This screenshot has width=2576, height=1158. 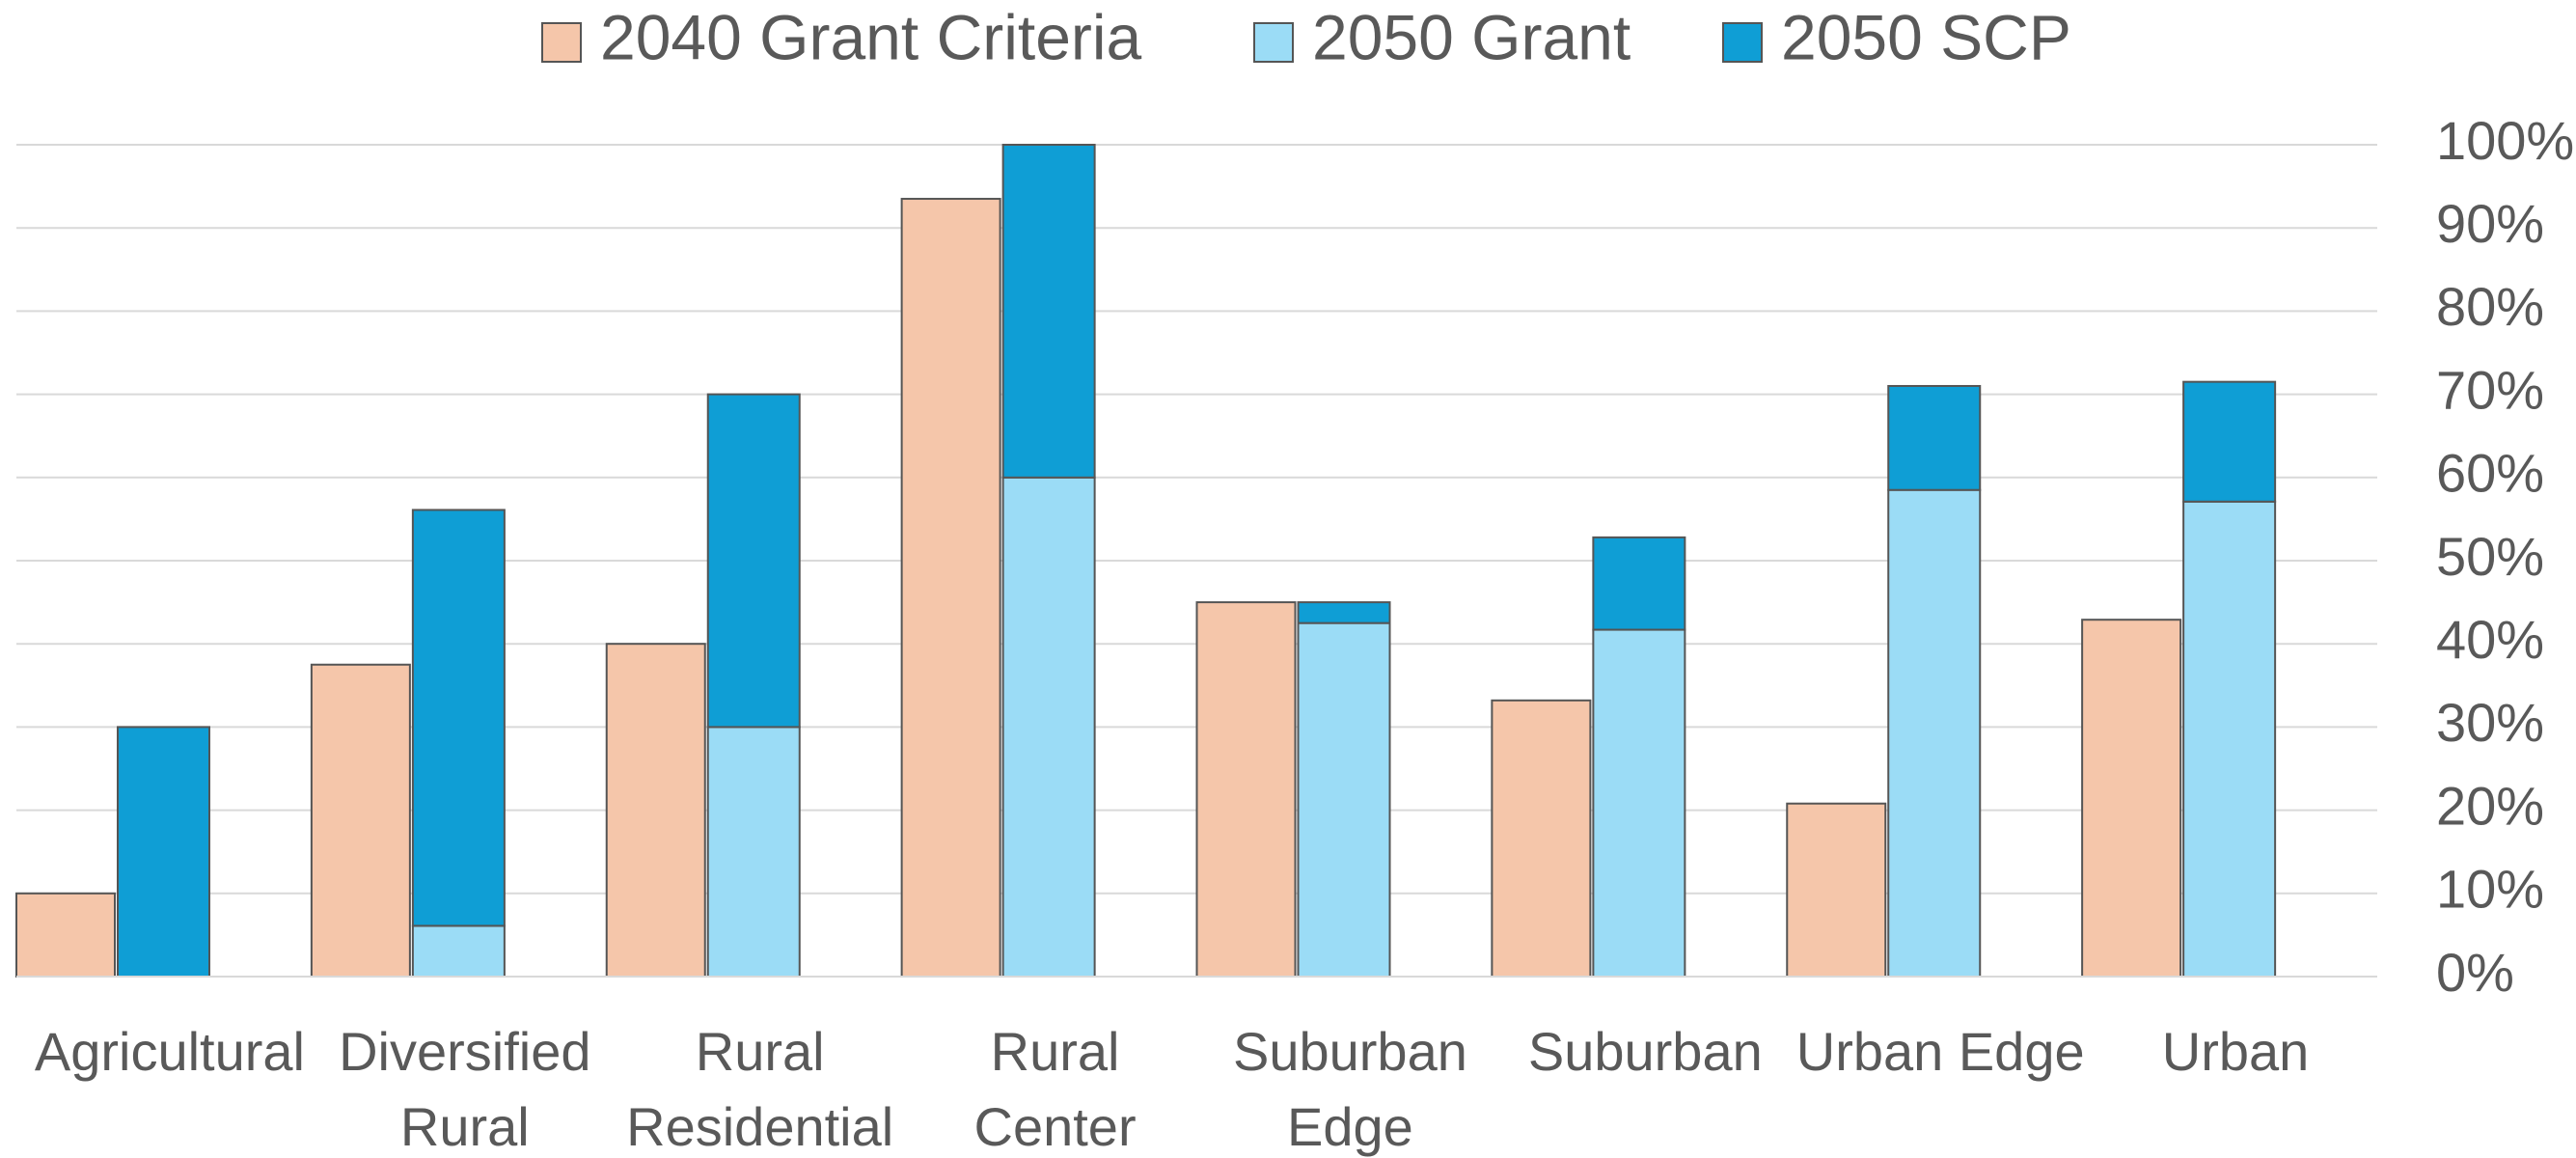 What do you see at coordinates (170, 1051) in the screenshot?
I see `x-tick-label: Agricultural` at bounding box center [170, 1051].